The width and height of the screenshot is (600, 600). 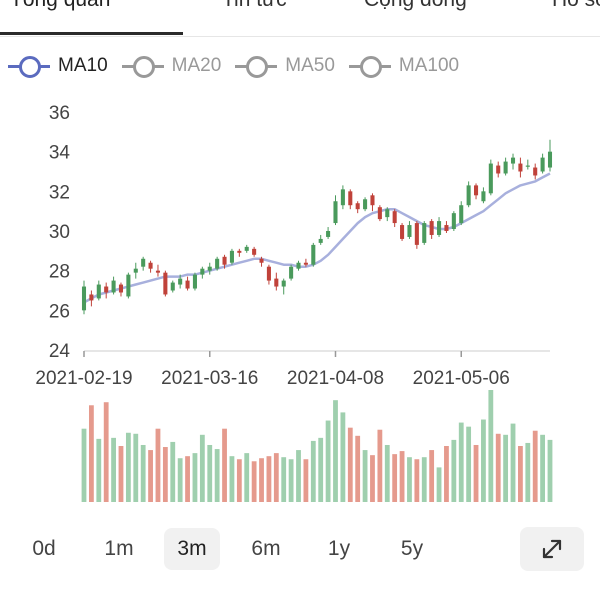 What do you see at coordinates (335, 378) in the screenshot?
I see `x-tick-label: 2021-04-08` at bounding box center [335, 378].